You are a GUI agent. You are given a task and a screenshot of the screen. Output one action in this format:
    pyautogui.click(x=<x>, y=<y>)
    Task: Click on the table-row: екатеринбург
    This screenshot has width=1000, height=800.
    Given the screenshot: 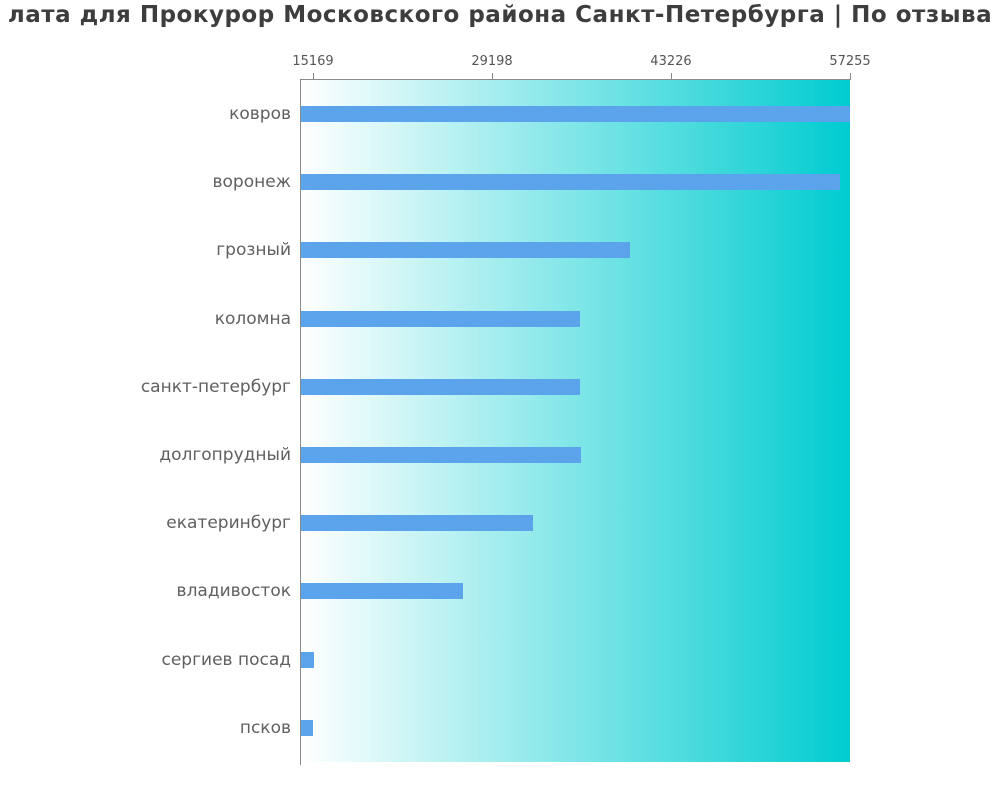 What is the action you would take?
    pyautogui.click(x=425, y=523)
    